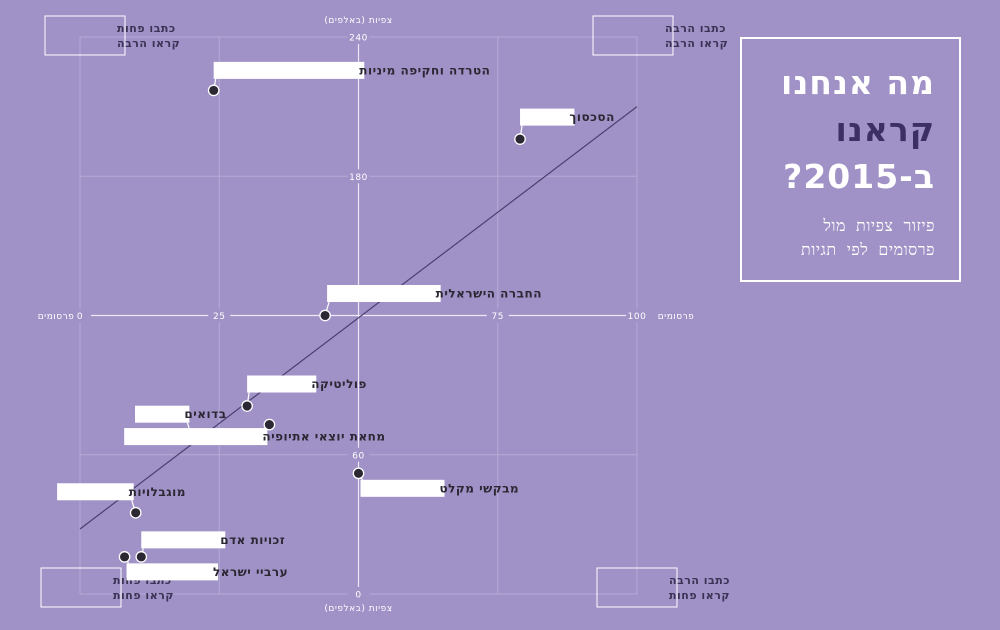  I want to click on y-axis-title-bottom: צפיות (באלפים), so click(358, 609).